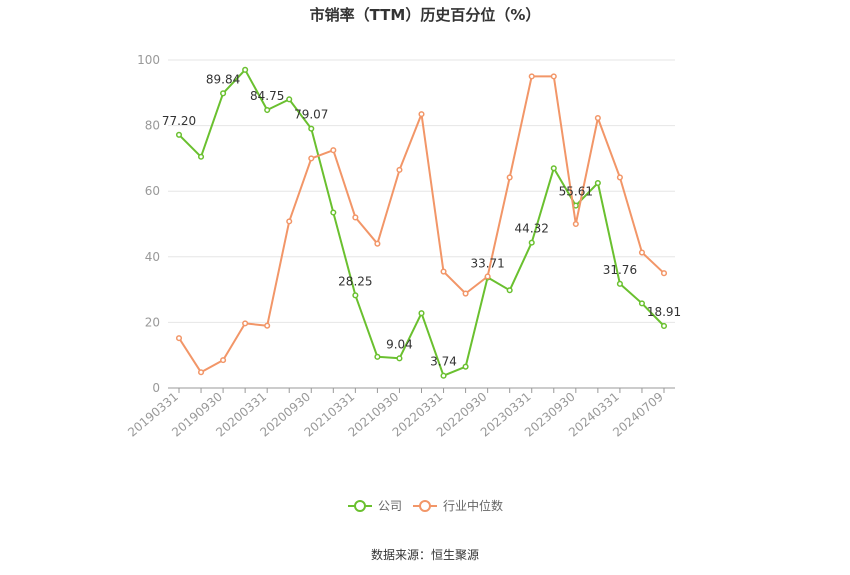 This screenshot has height=575, width=850. I want to click on data-label: 89.84, so click(223, 79).